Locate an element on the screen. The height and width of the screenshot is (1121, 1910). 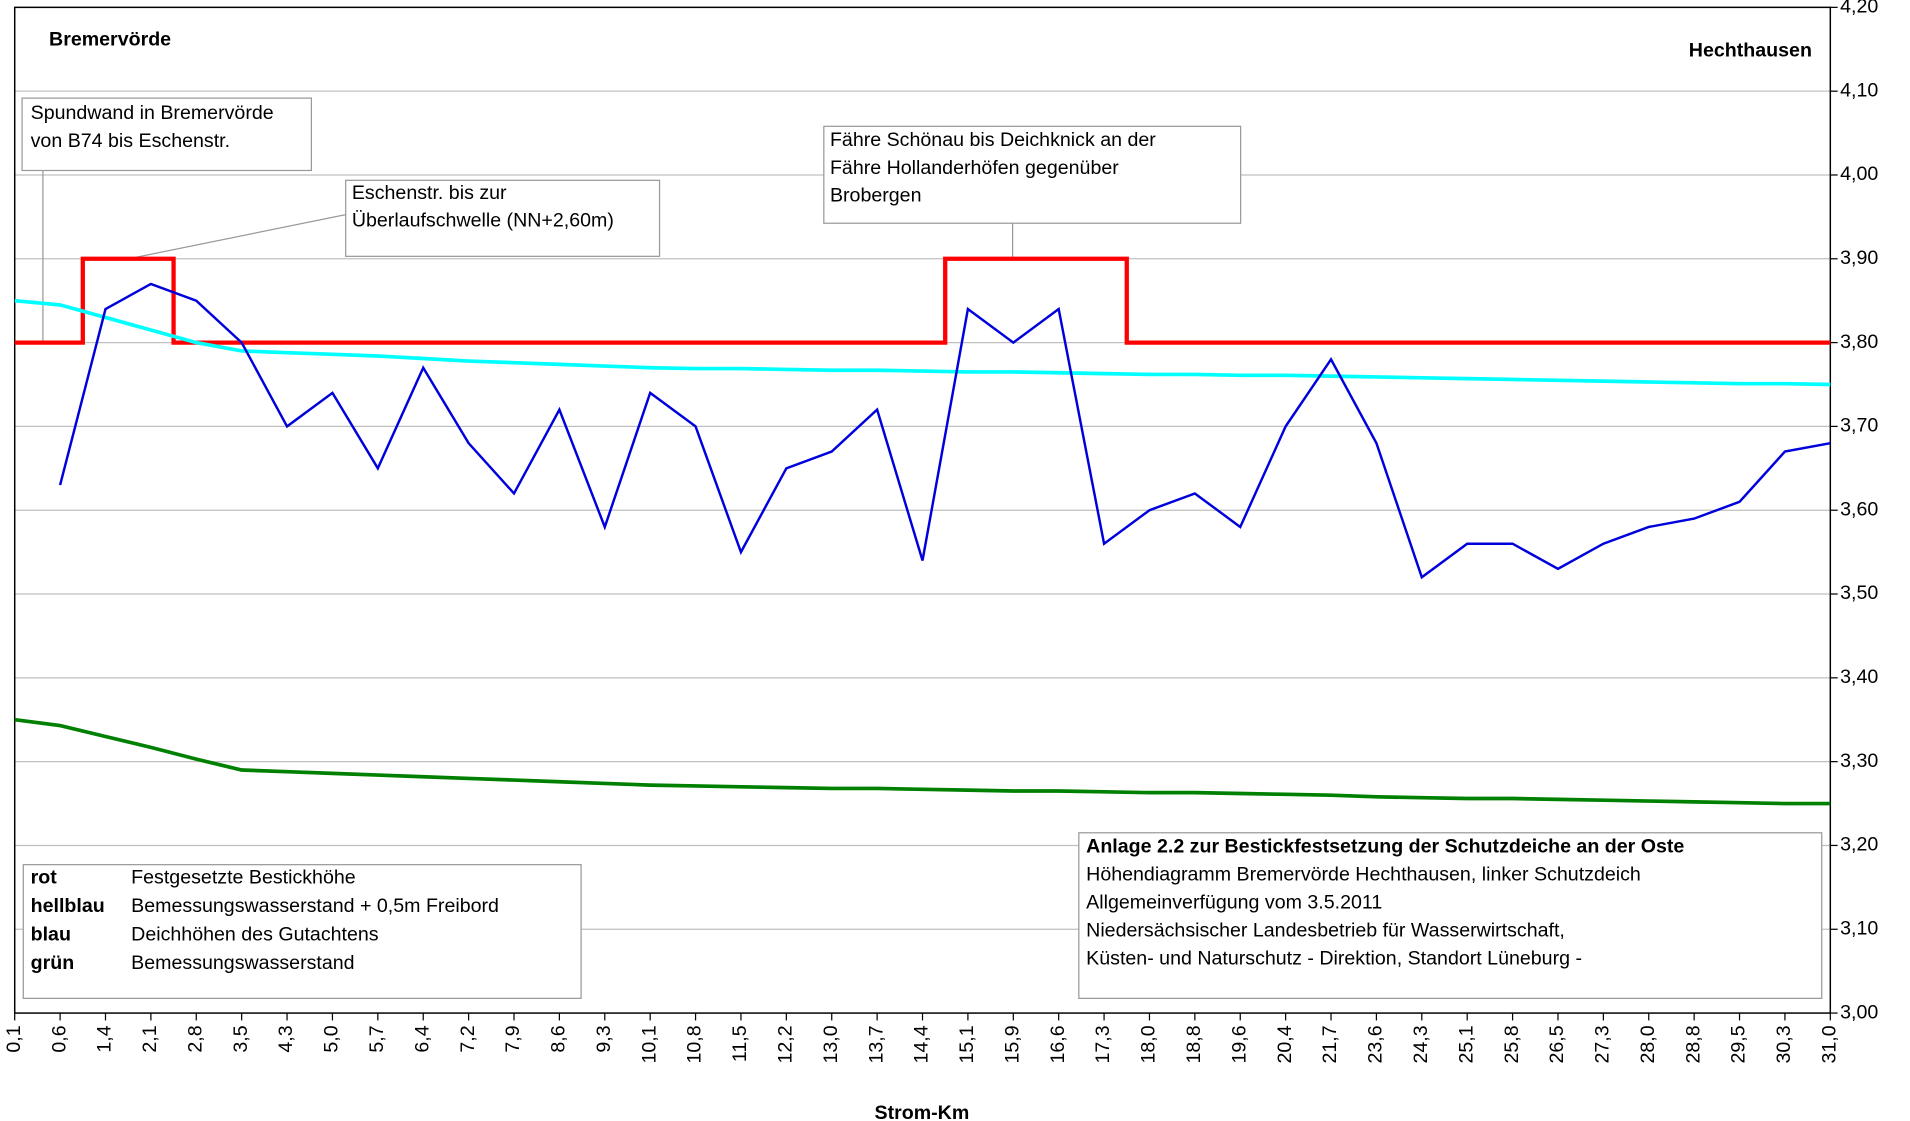
x-tick-label: 6,4 is located at coordinates (422, 1038).